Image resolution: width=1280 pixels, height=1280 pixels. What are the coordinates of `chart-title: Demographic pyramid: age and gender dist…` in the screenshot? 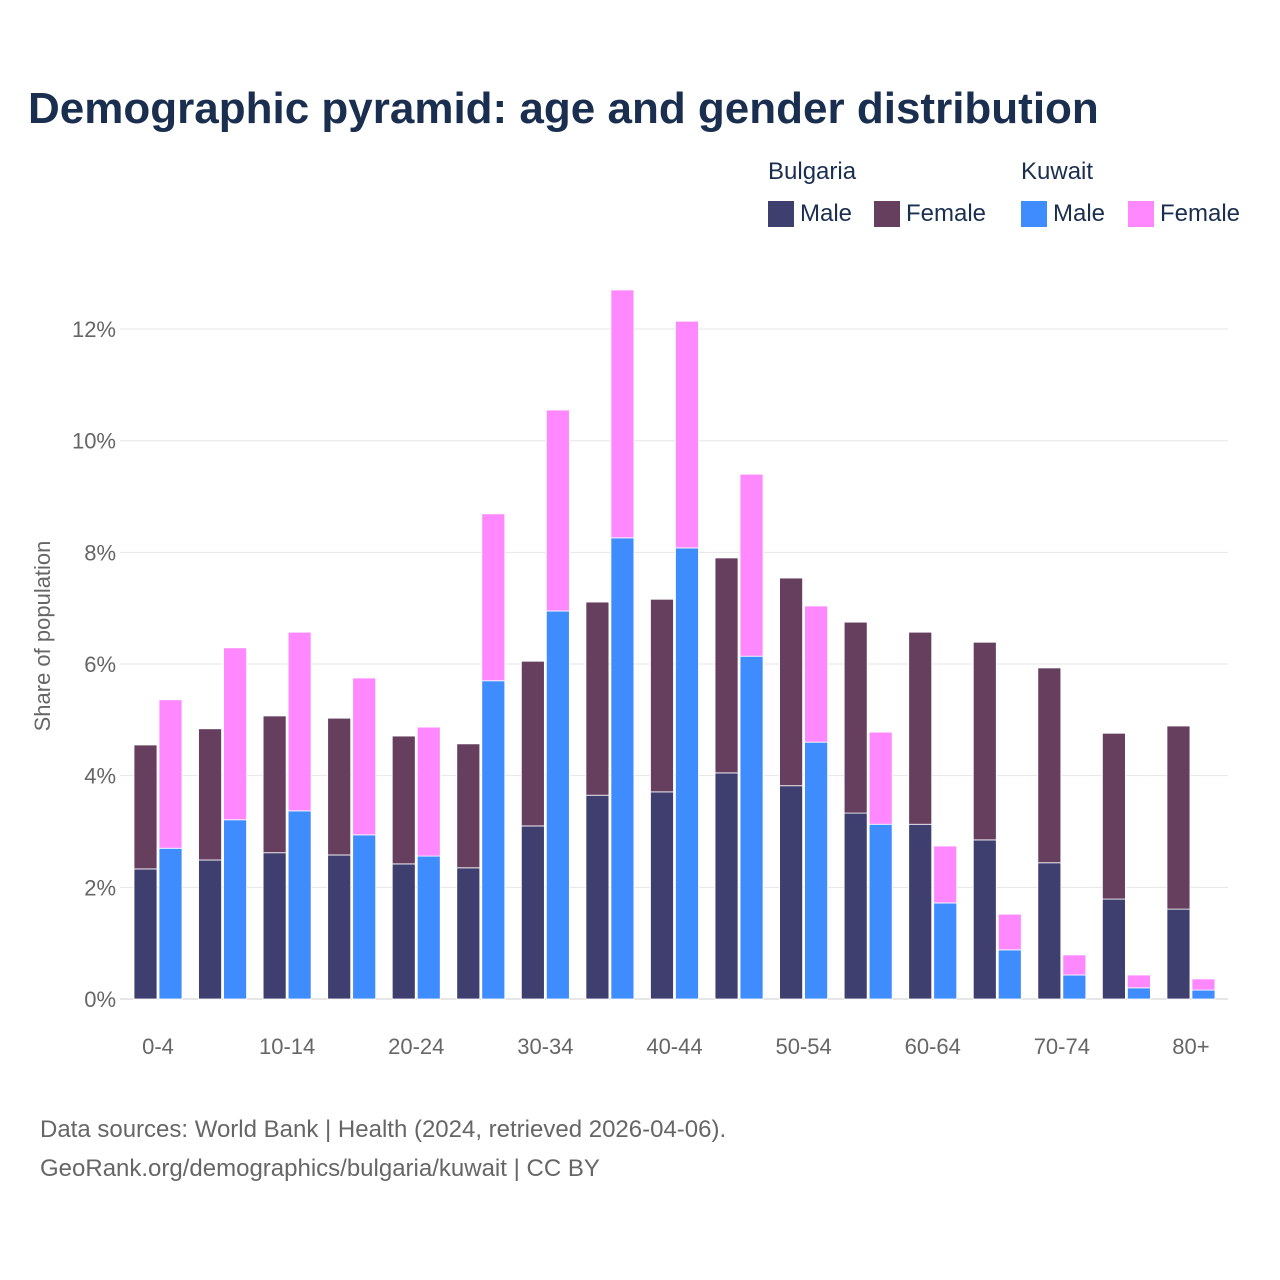 It's located at (563, 108).